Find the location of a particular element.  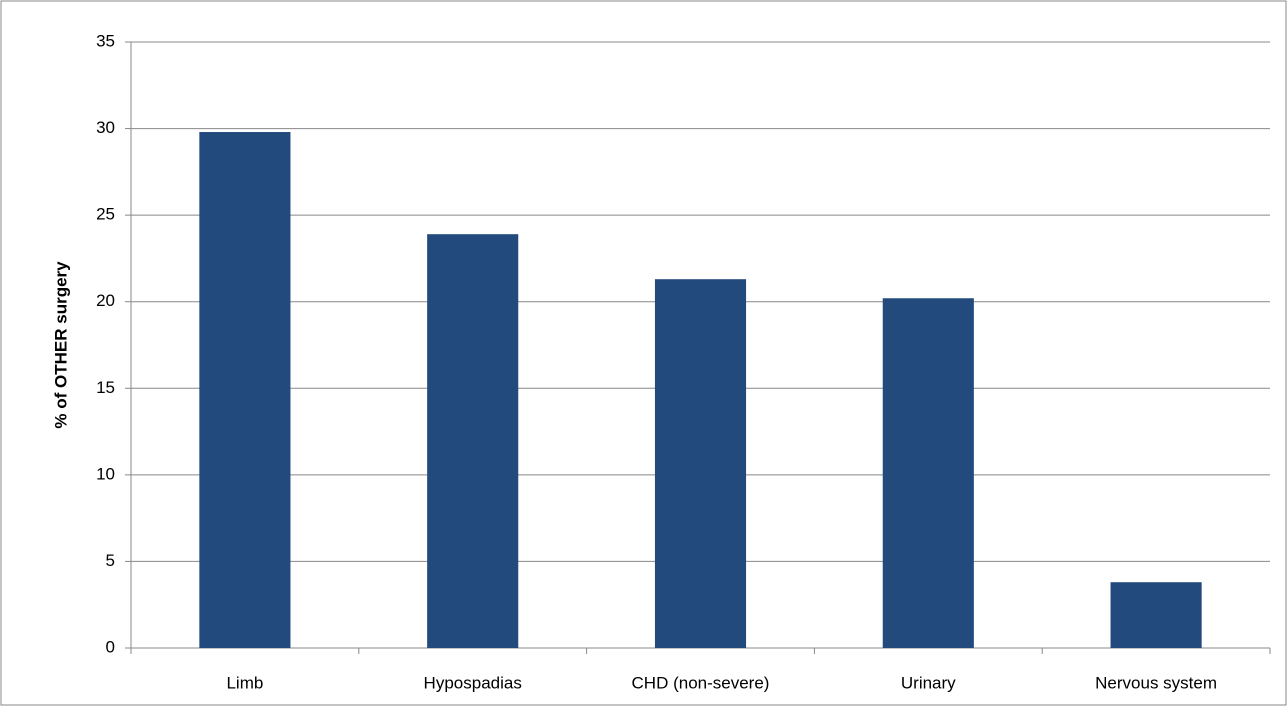

y-axis-title: % of OTHER surgery is located at coordinates (60, 345).